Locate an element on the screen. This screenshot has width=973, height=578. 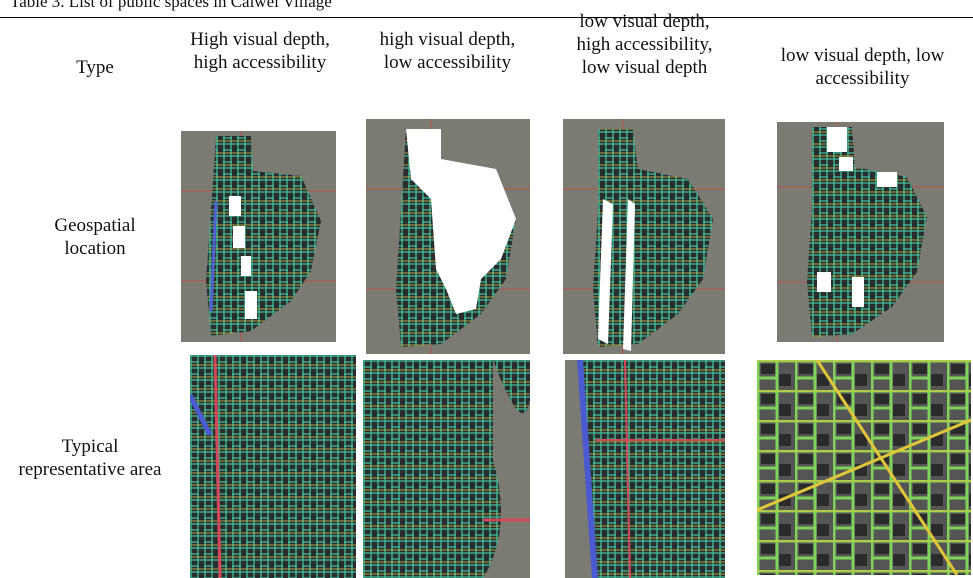
header-cell: Type is located at coordinates (95, 67).